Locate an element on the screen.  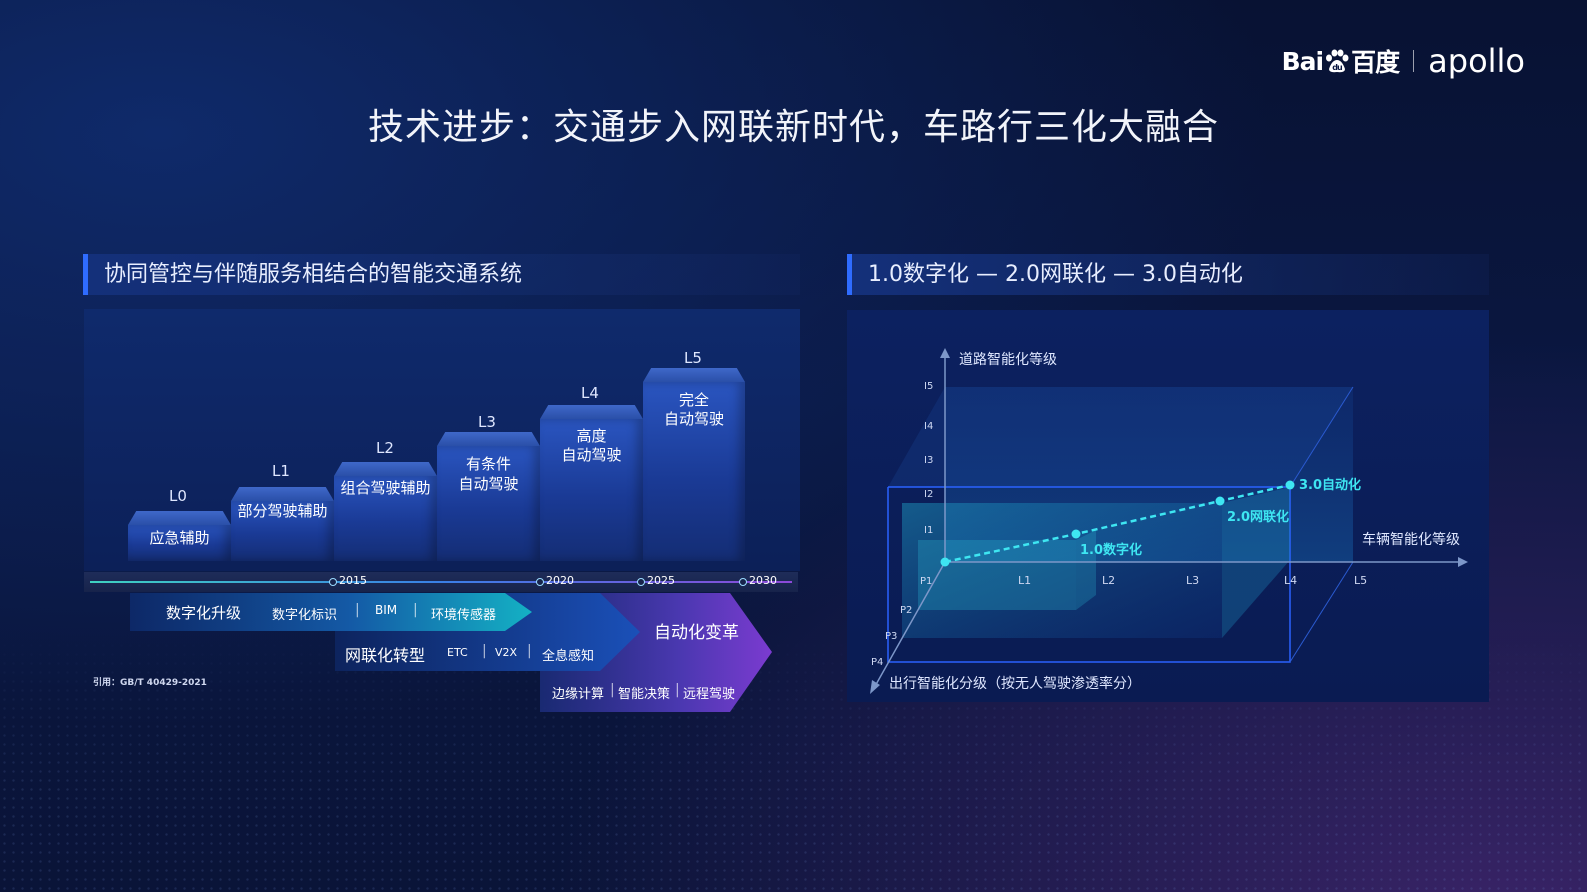
band3-item: 智能决策 is located at coordinates (644, 694).